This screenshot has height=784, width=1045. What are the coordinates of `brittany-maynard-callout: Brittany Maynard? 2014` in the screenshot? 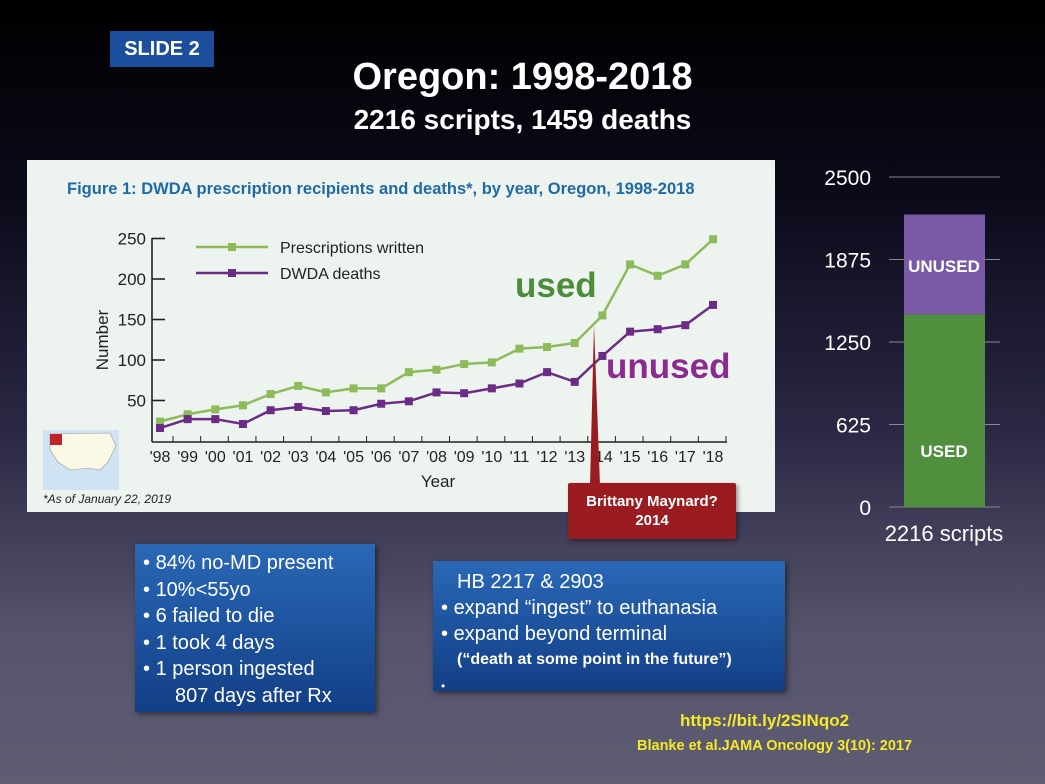 It's located at (652, 511).